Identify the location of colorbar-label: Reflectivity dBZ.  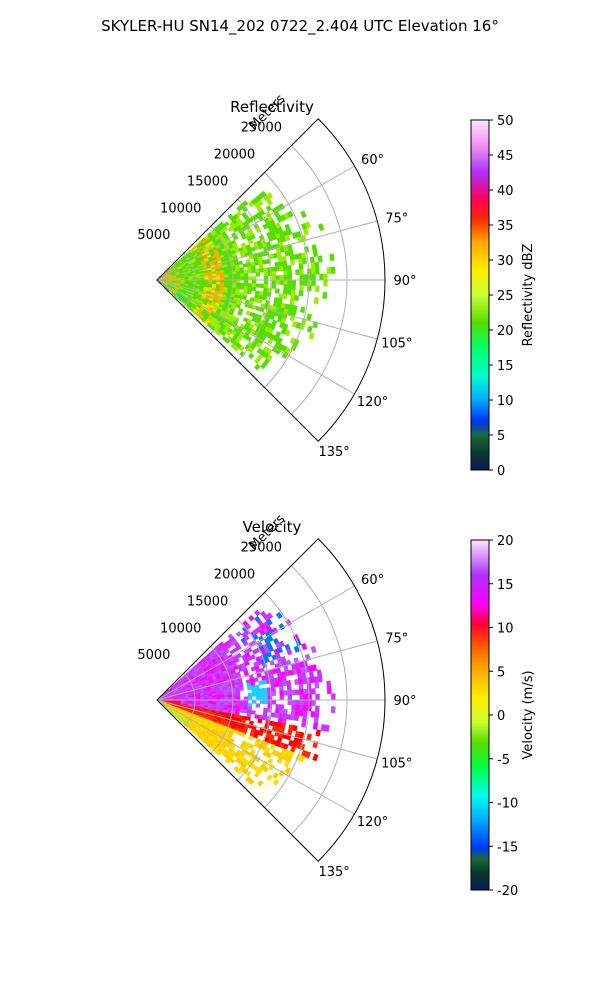
(528, 295).